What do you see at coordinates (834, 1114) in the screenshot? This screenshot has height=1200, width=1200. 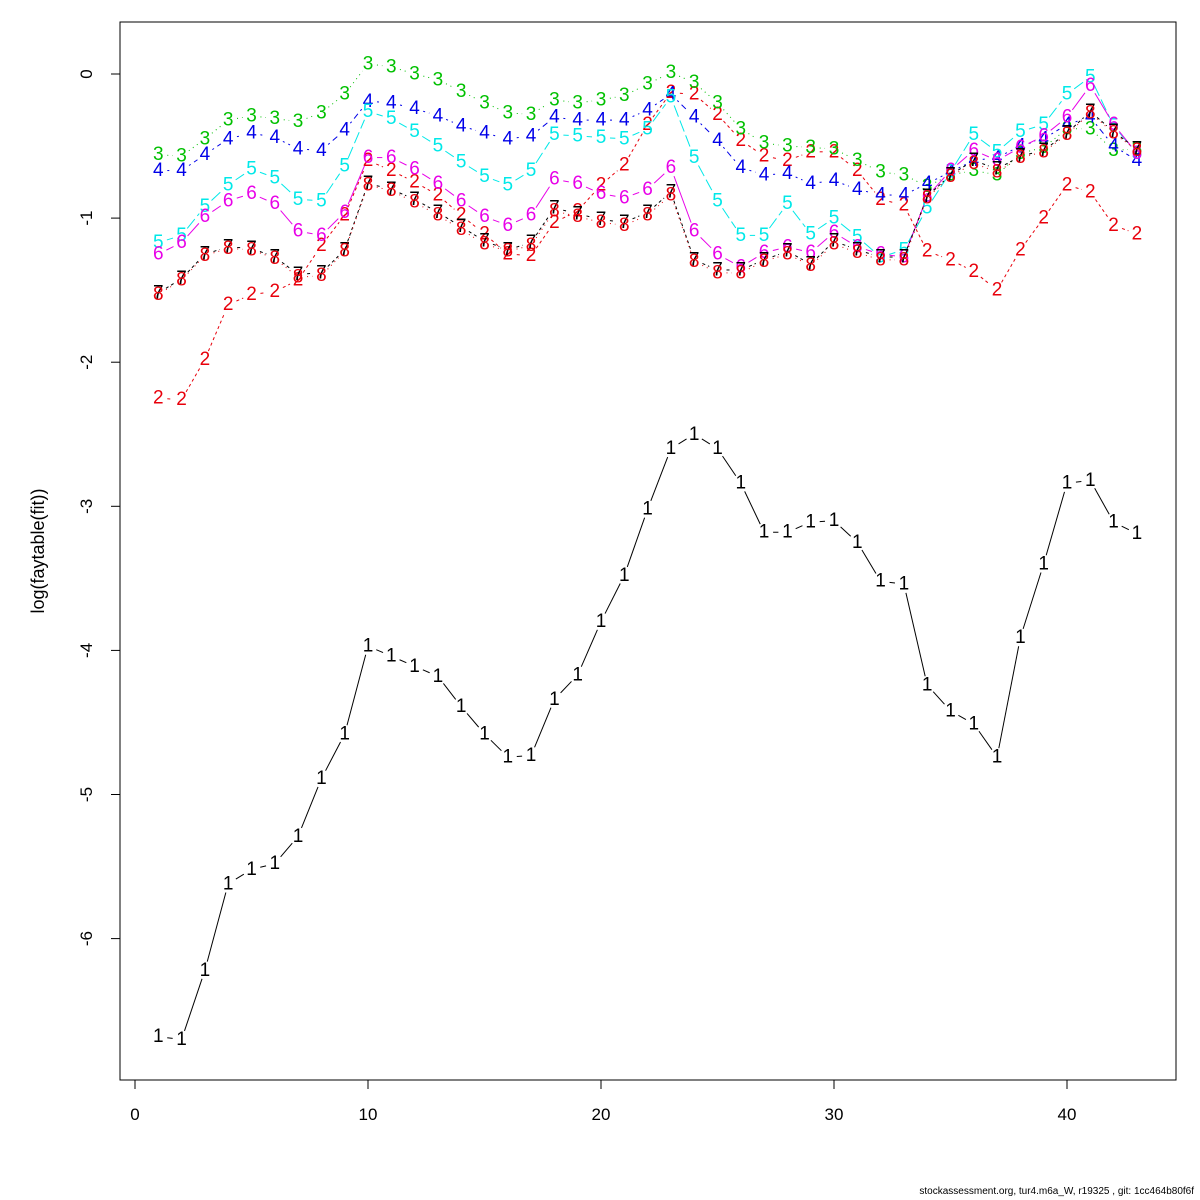 I see `x-tick-label: 30` at bounding box center [834, 1114].